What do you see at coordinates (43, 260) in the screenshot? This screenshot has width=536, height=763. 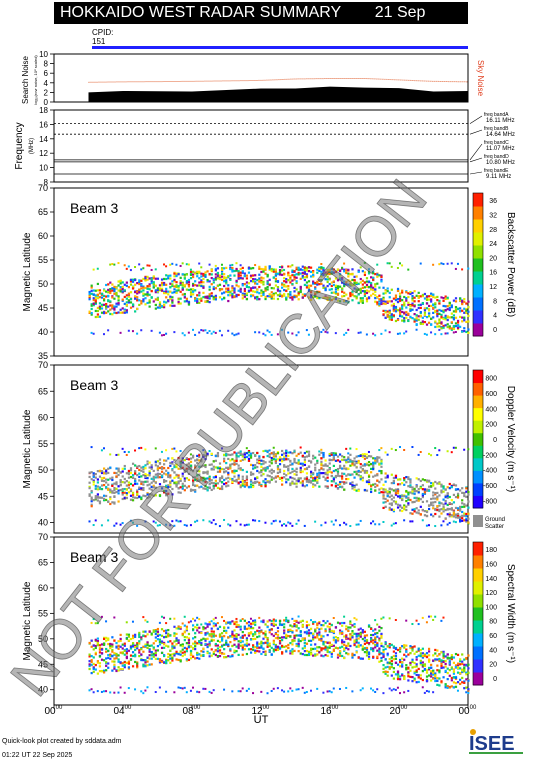 I see `lat-ytick-label: 55` at bounding box center [43, 260].